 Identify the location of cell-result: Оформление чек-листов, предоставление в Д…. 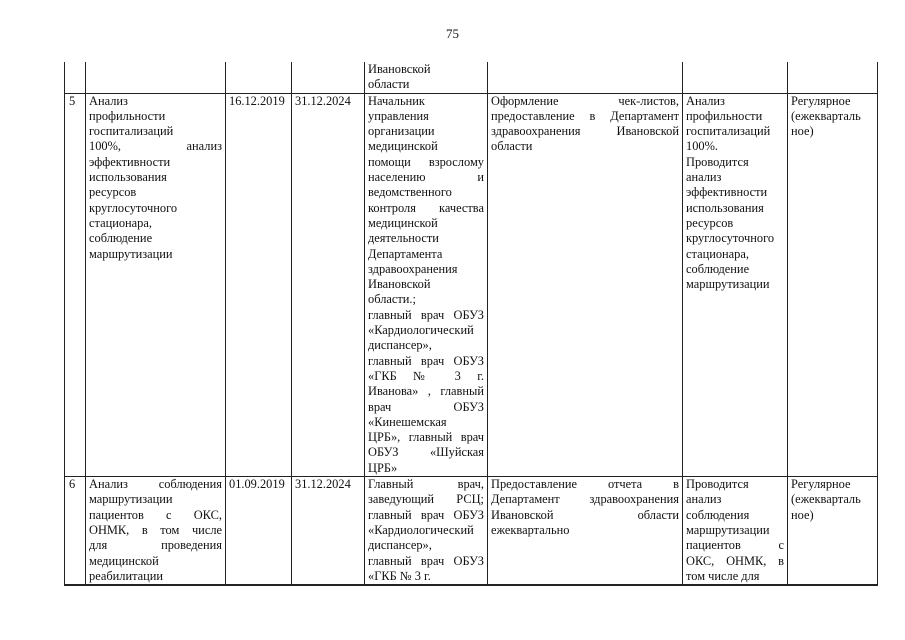
(585, 285).